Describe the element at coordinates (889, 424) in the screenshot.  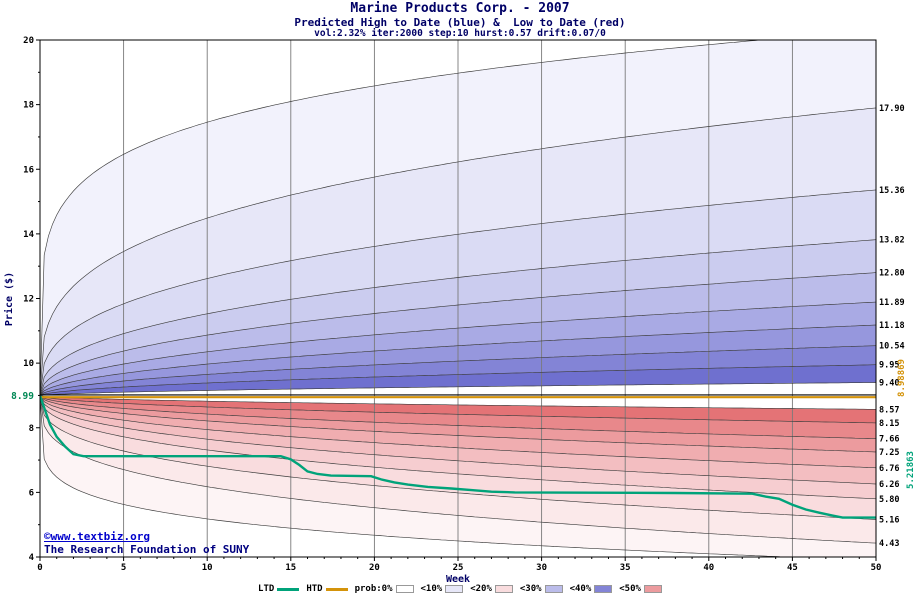
I see `right-value-label: 8.15` at that location.